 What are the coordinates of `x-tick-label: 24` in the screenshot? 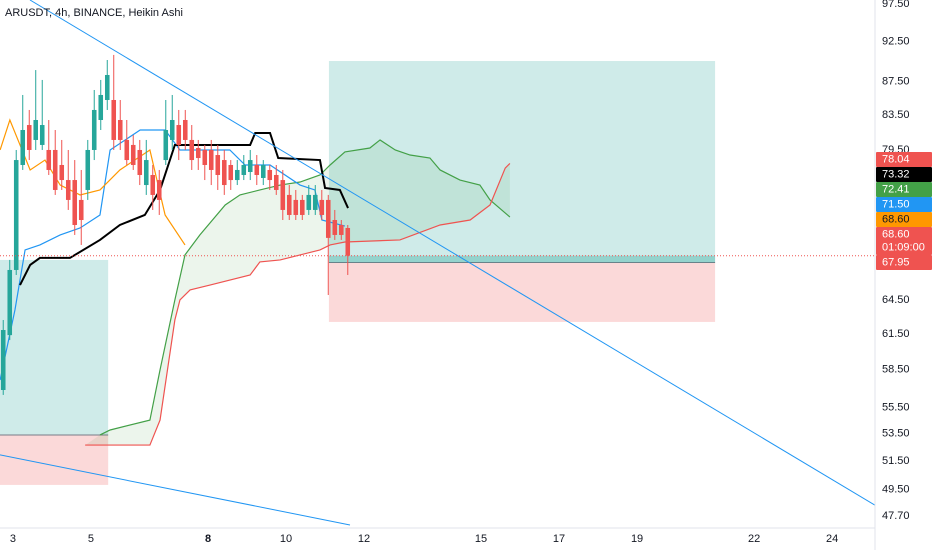 It's located at (832, 539).